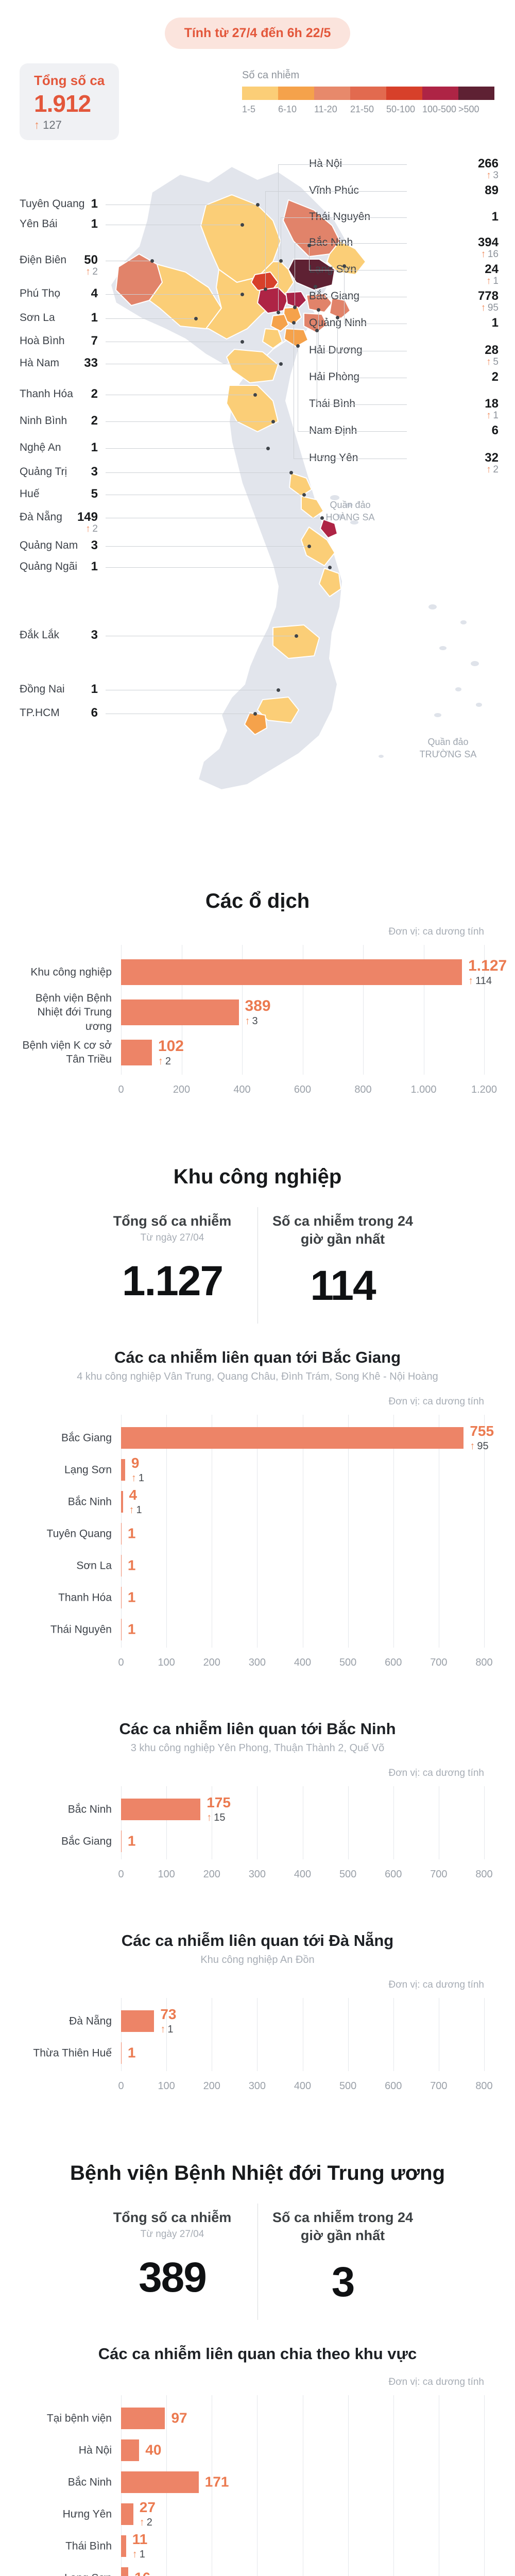 This screenshot has width=515, height=2576. I want to click on province-delta: ↑ 1, so click(492, 281).